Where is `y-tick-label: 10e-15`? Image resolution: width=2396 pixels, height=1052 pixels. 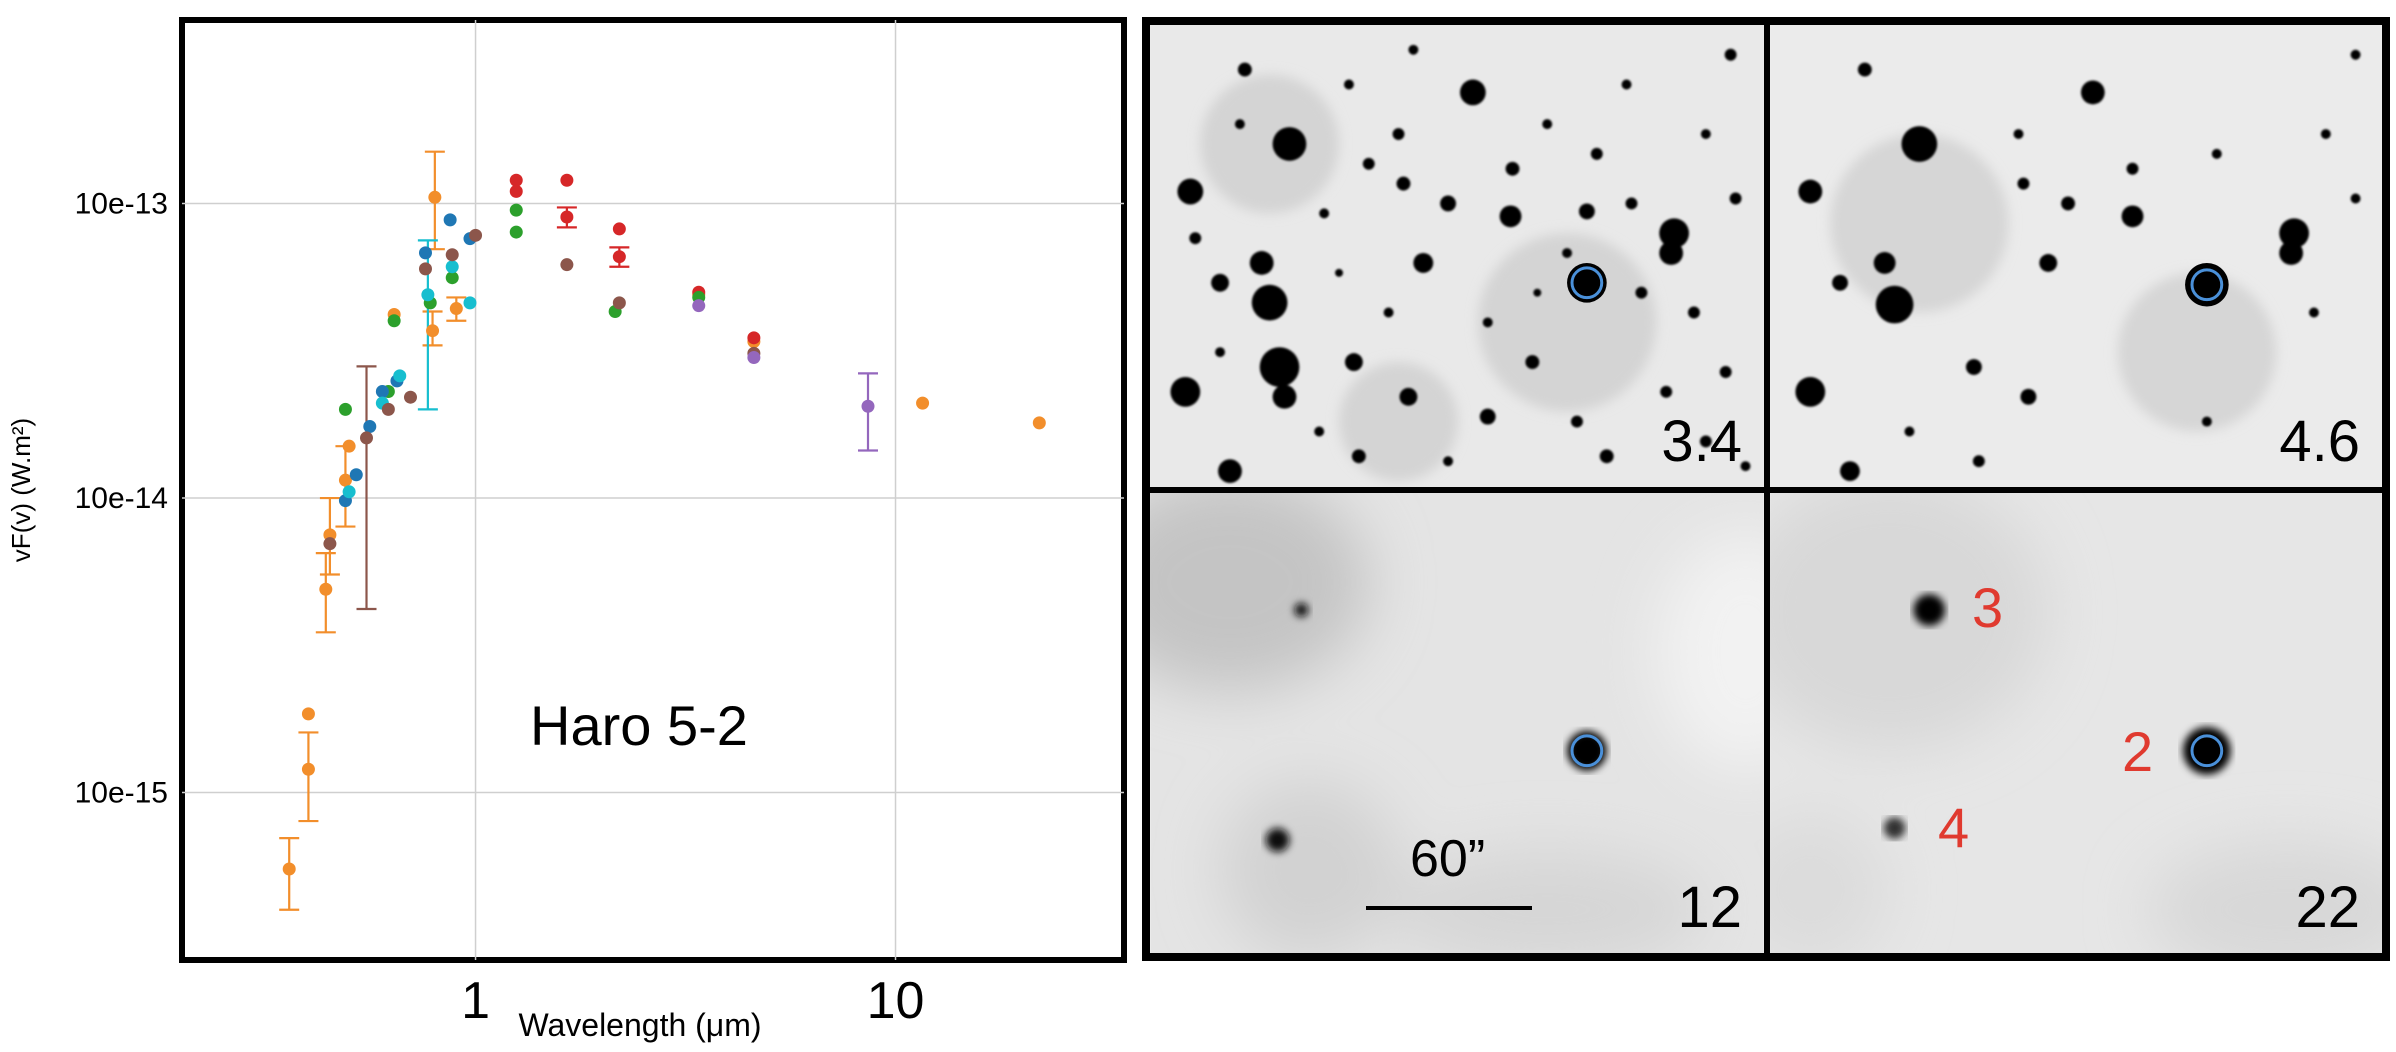
y-tick-label: 10e-15 is located at coordinates (121, 793).